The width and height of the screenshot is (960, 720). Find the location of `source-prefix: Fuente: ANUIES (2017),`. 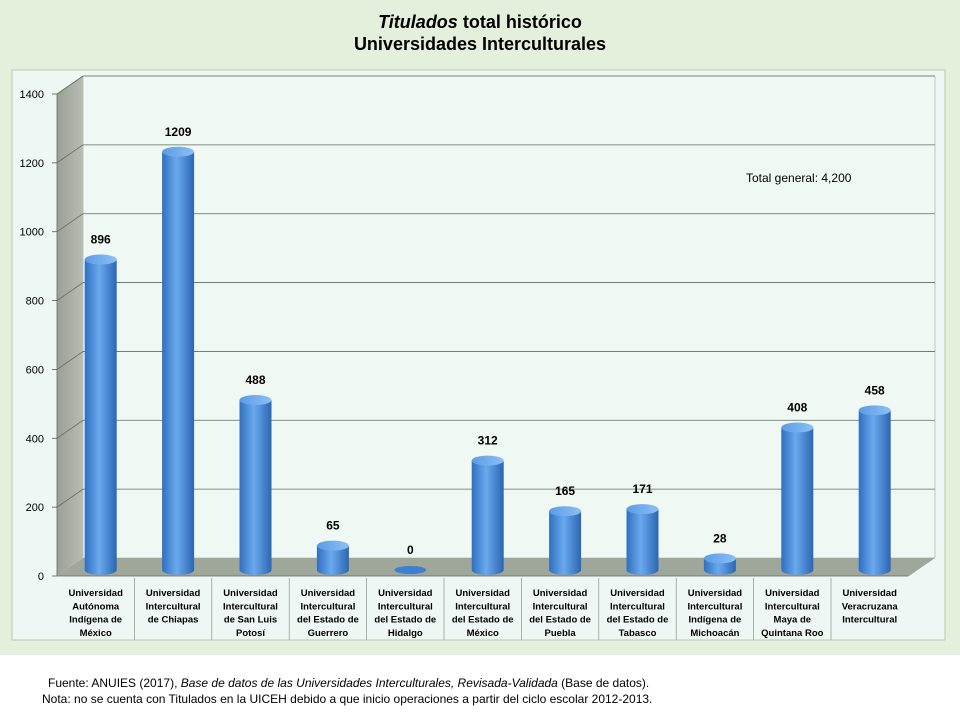

source-prefix: Fuente: ANUIES (2017), is located at coordinates (114, 683).